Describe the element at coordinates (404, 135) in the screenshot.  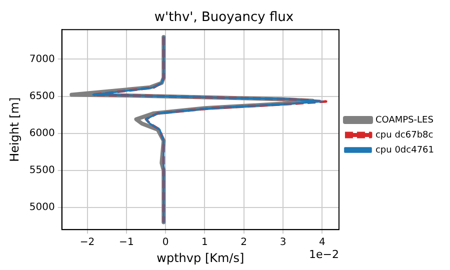
I see `legend-label: cpu dc67b8c` at that location.